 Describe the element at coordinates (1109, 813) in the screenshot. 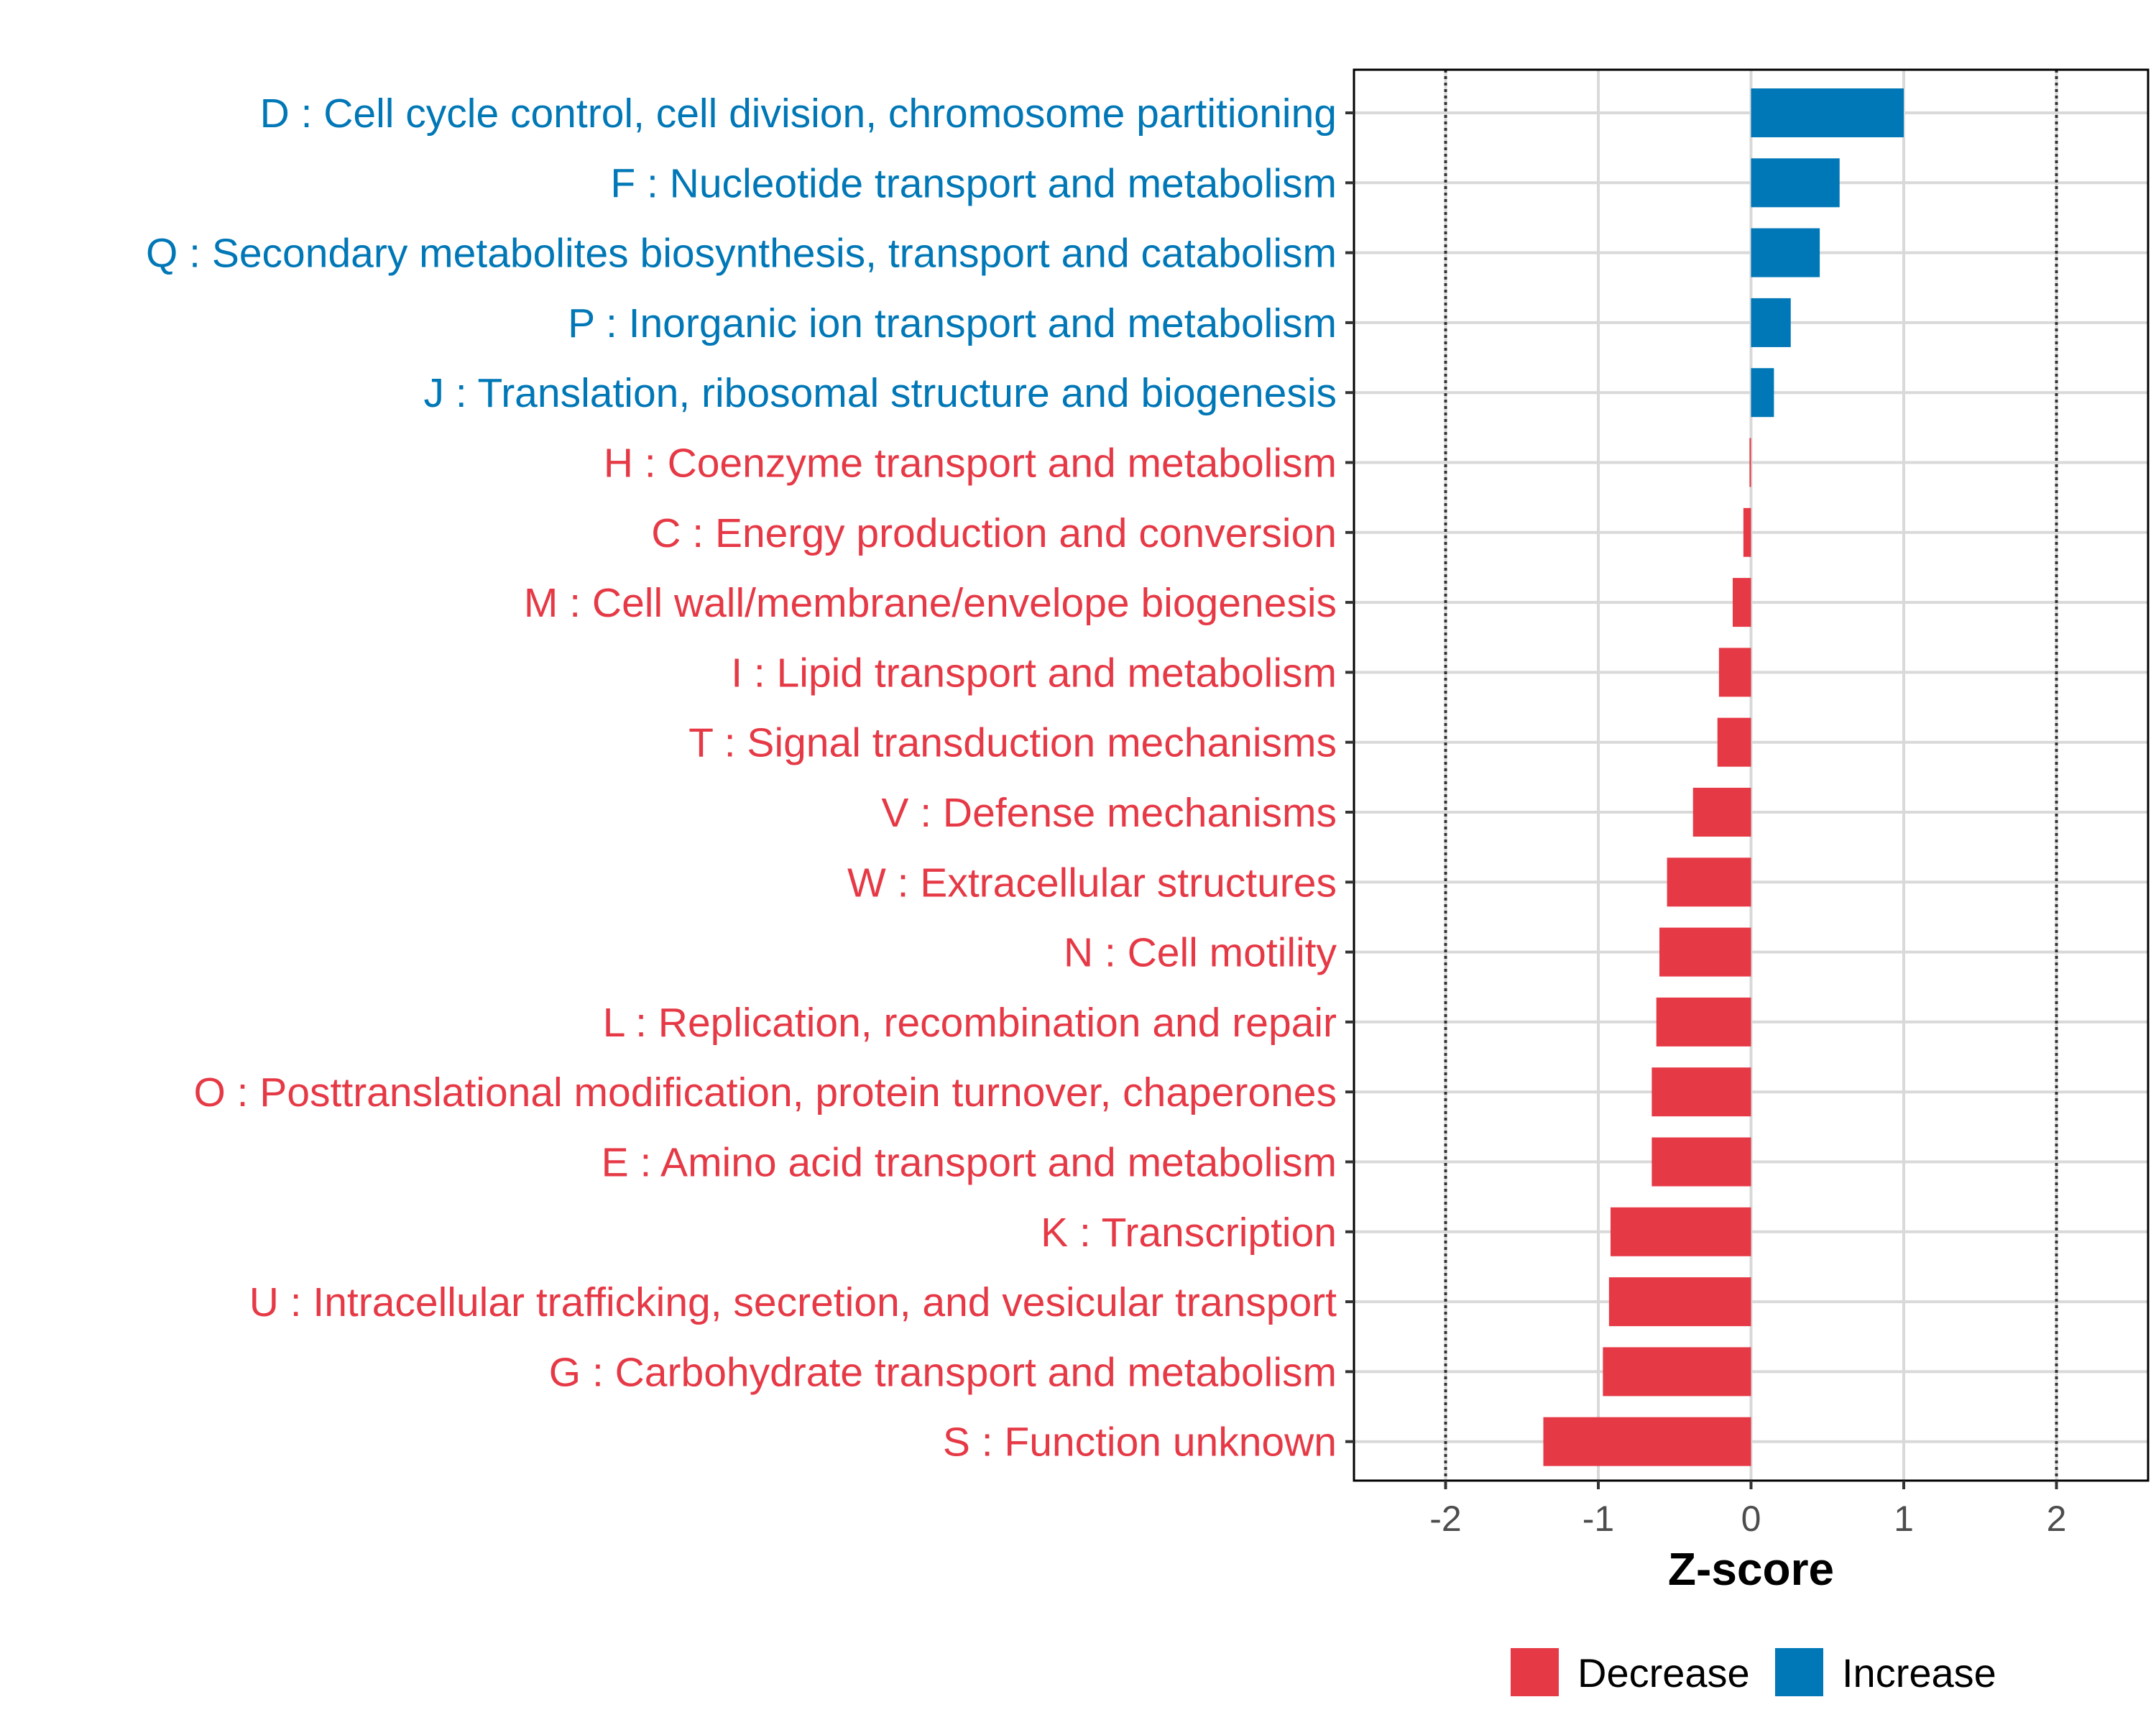

I see `category-label: V : Defense mechanisms` at that location.